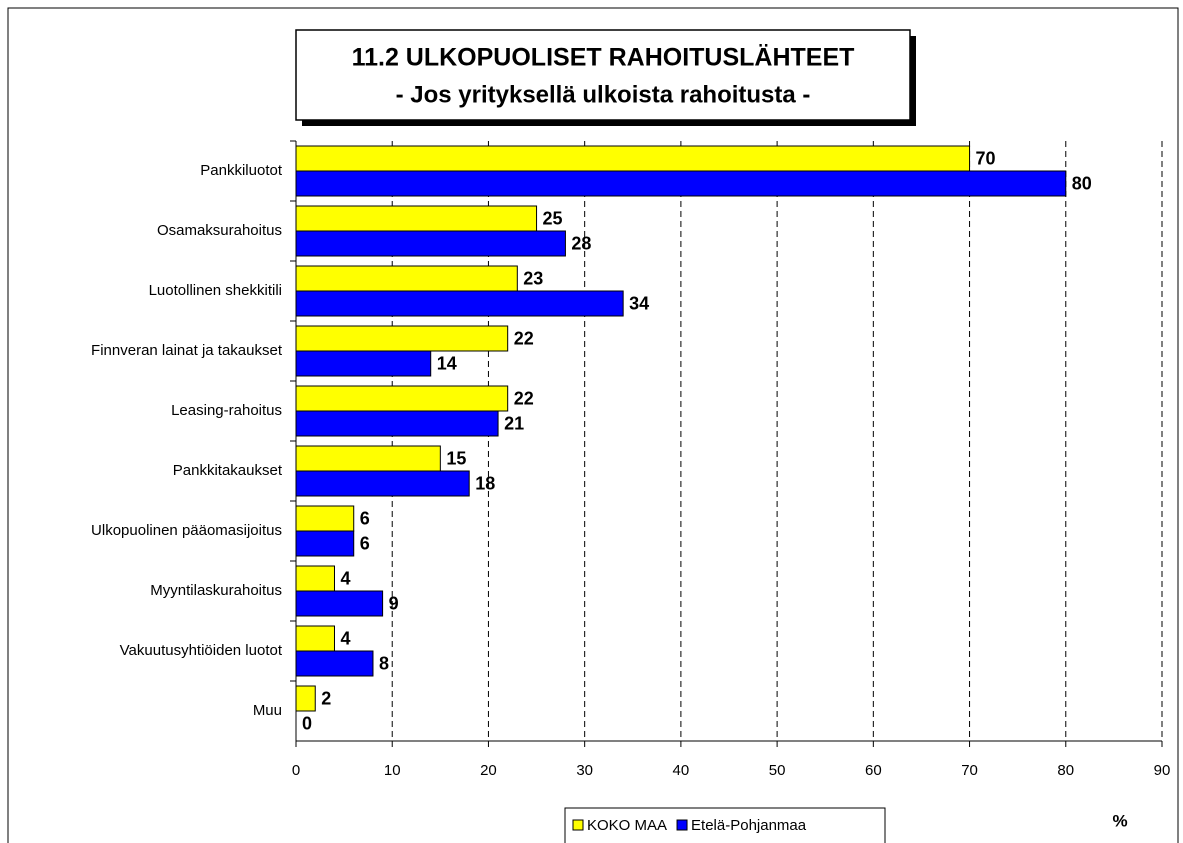 Image resolution: width=1183 pixels, height=843 pixels. Describe the element at coordinates (488, 770) in the screenshot. I see `x-tick-label: 20` at that location.